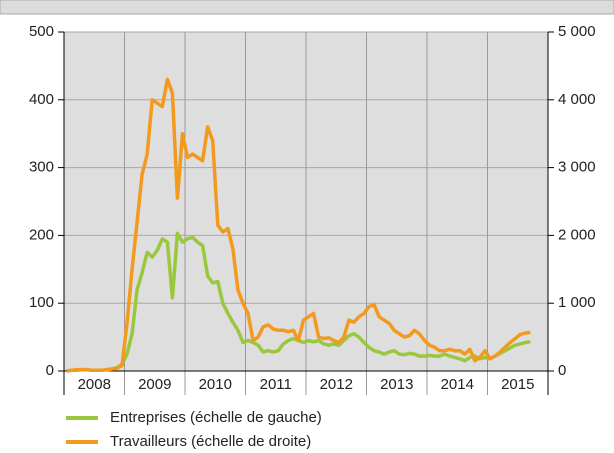 The width and height of the screenshot is (614, 453). I want to click on y-tick-label: 400, so click(41, 99).